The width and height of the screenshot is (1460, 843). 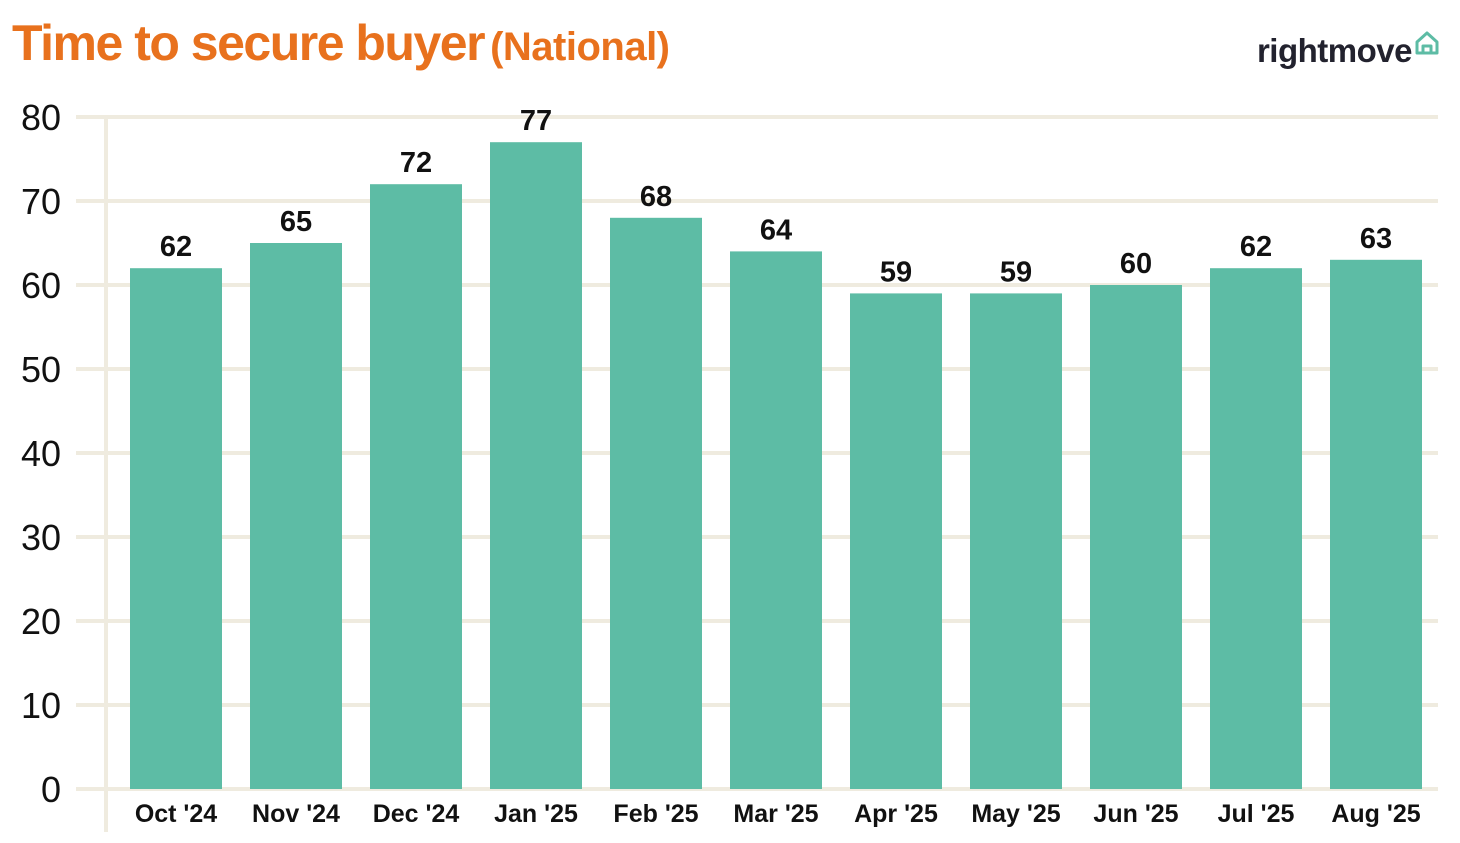 I want to click on data-label: 63, so click(x=1376, y=239).